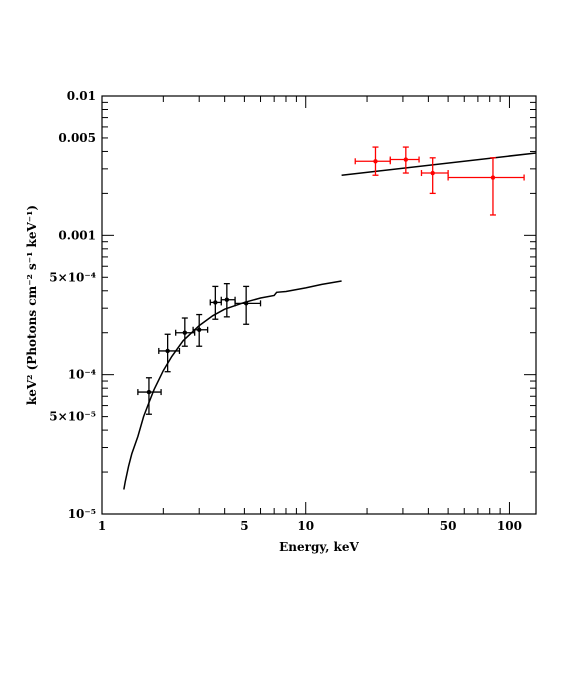 This screenshot has height=678, width=568. I want to click on x-axis-title: Energy, keV, so click(319, 547).